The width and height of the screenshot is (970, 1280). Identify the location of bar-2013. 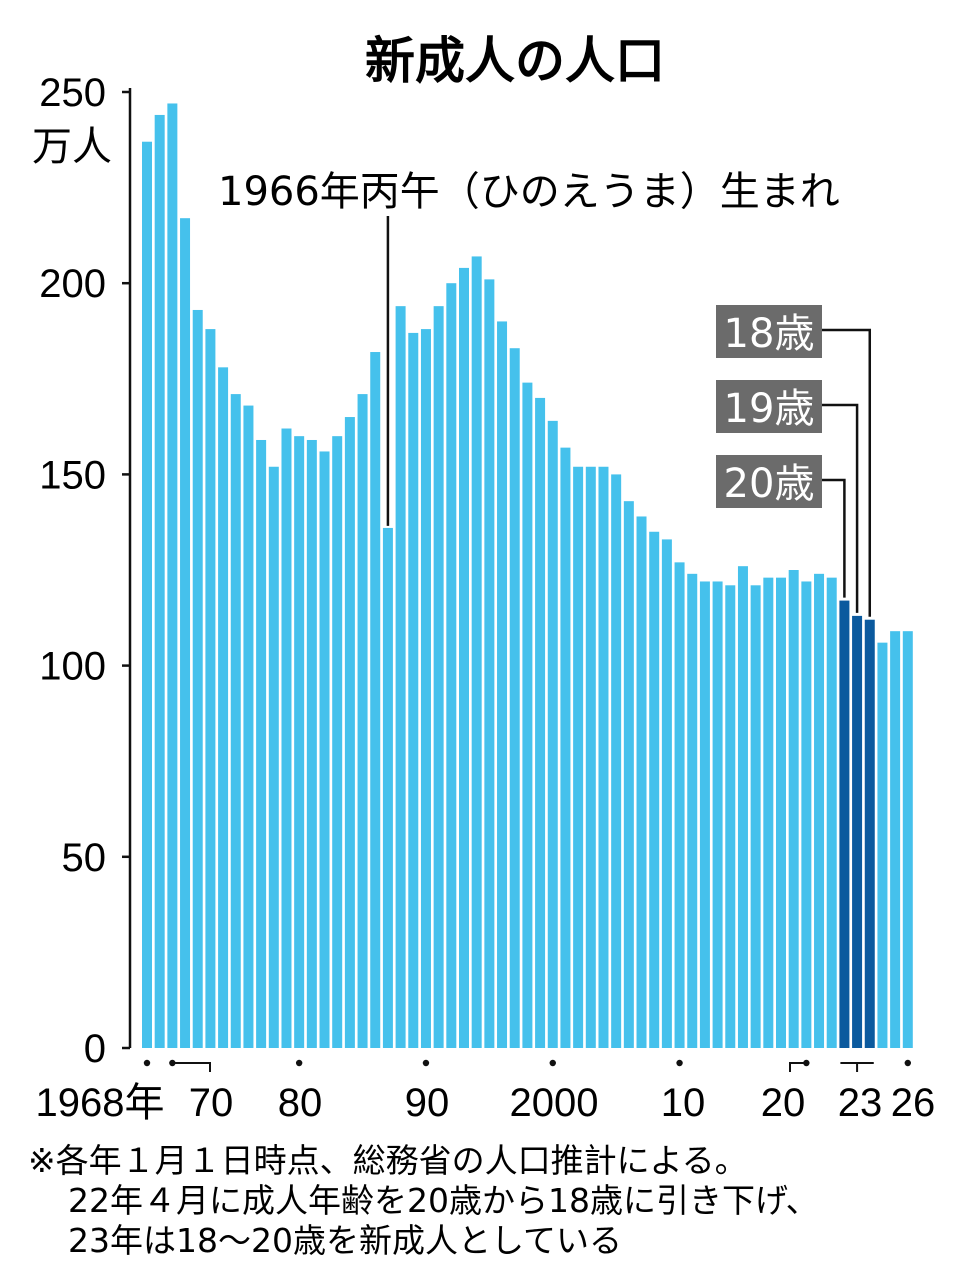
(717, 814).